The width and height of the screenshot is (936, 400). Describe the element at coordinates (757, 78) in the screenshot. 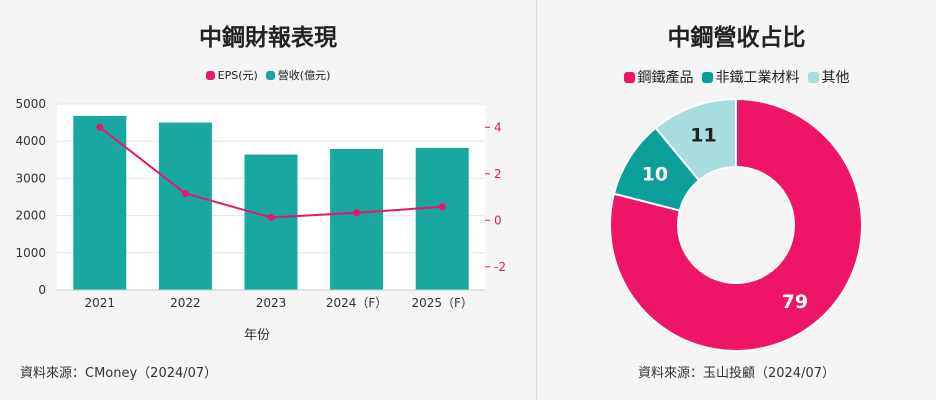

I see `legend-nonsteel-label: 非鐵工業材料` at that location.